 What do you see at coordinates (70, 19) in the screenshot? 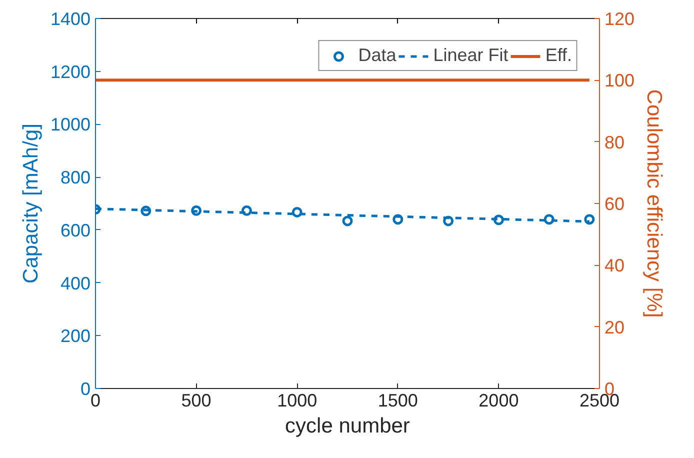
I see `y-tick-label: 1400` at bounding box center [70, 19].